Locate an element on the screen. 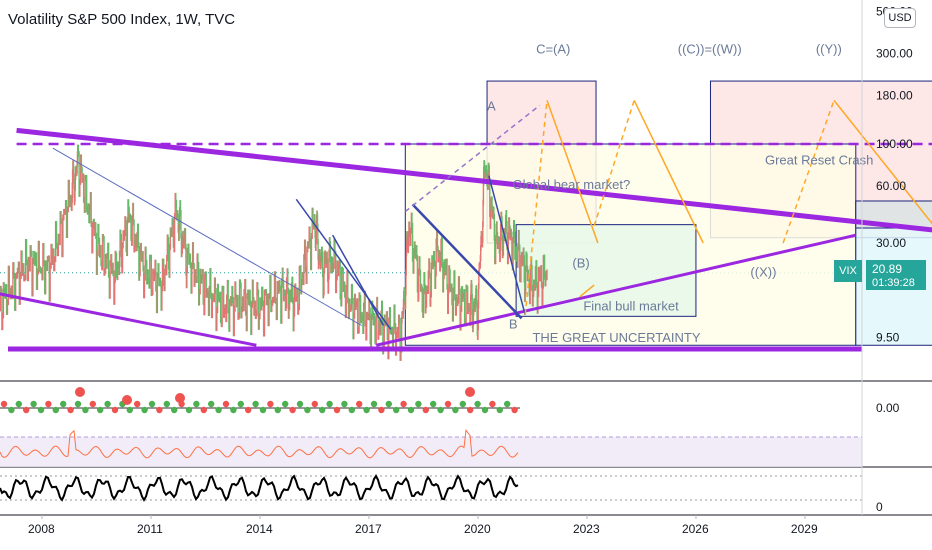  annotation-label: (B) is located at coordinates (580, 262).